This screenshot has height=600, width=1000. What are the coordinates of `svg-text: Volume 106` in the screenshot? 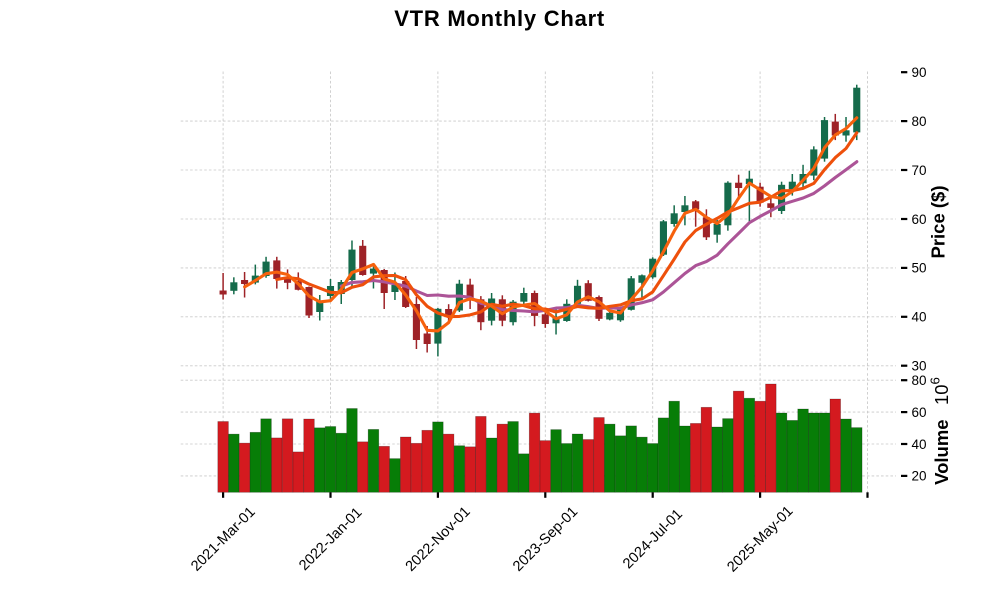 It's located at (940, 431).